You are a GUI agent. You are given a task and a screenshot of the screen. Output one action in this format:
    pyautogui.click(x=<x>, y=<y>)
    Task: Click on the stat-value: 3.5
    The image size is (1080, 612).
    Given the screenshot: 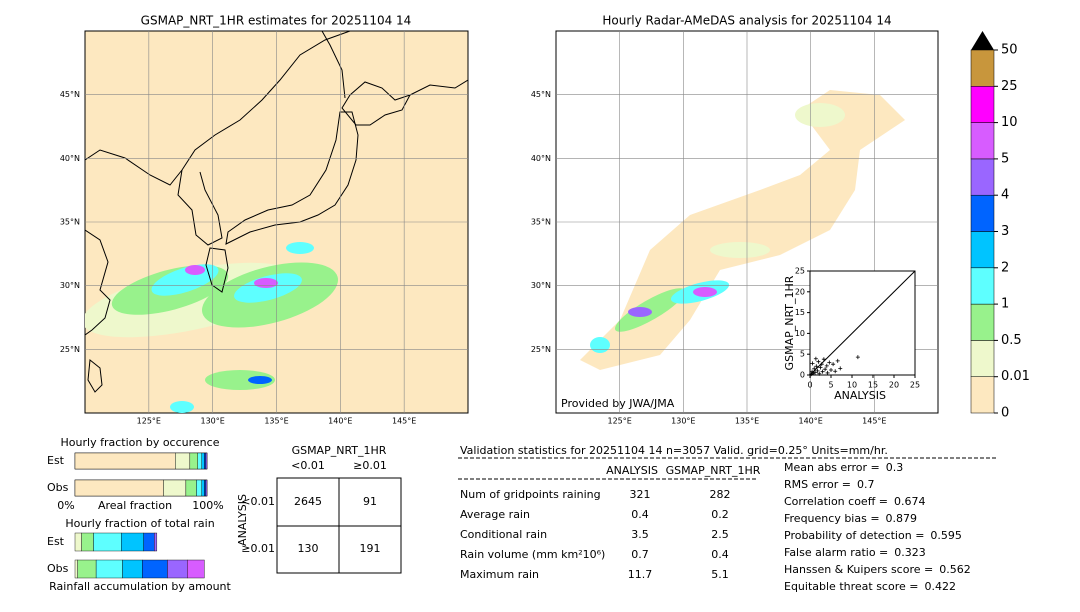 What is the action you would take?
    pyautogui.click(x=640, y=534)
    